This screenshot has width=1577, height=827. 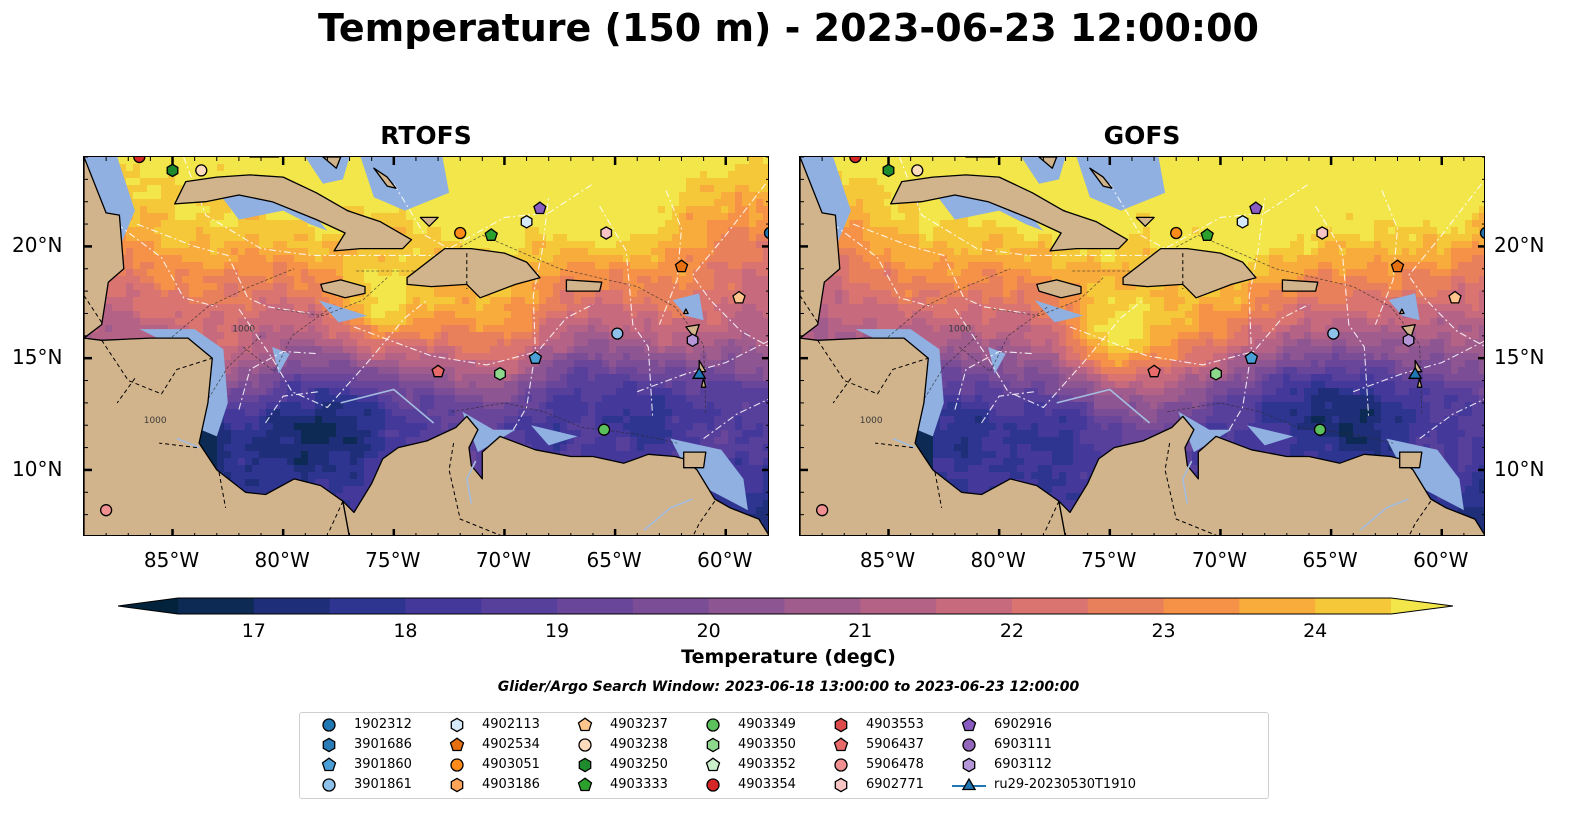 I want to click on landmass-antilles3, so click(x=1419, y=382).